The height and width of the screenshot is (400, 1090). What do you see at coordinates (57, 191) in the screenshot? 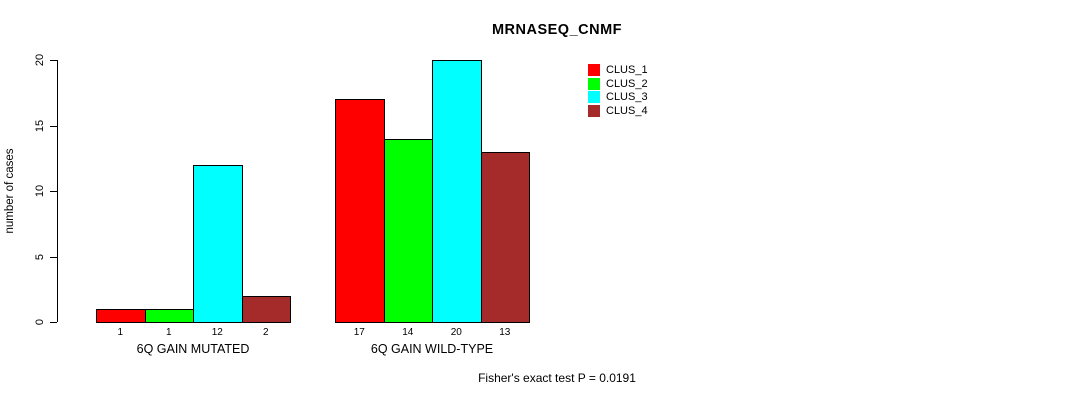
I see `y-axis-line` at bounding box center [57, 191].